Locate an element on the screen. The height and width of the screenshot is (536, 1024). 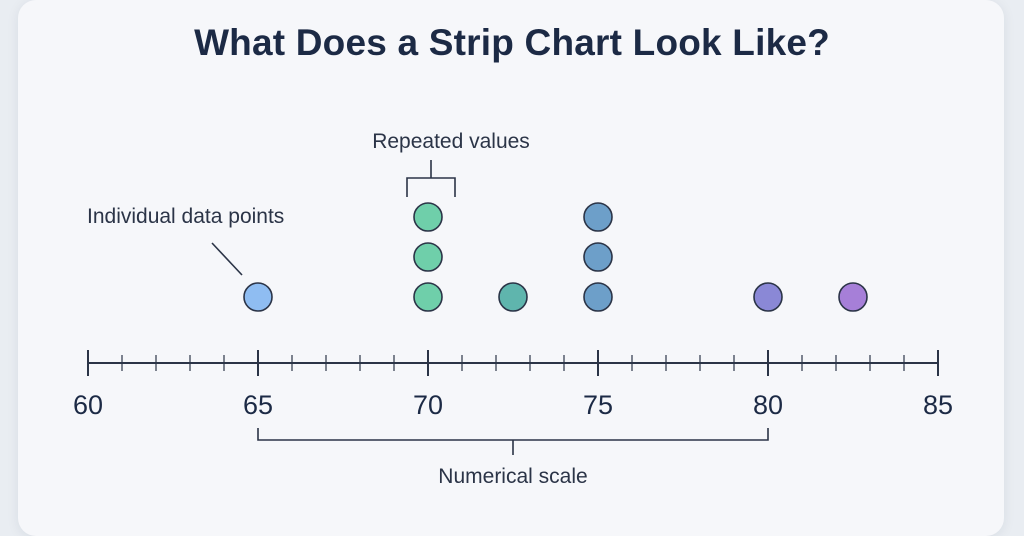
annotation-numerical-scale: Numerical scale is located at coordinates (512, 476).